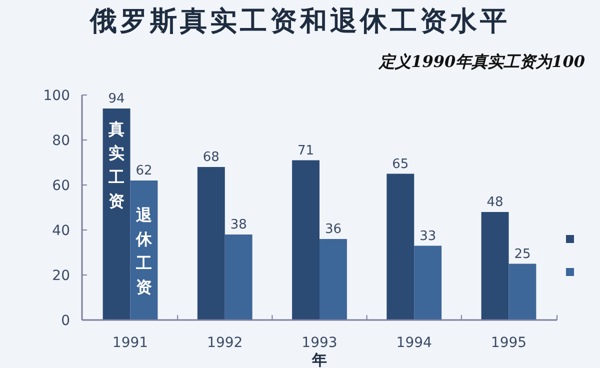  What do you see at coordinates (61, 276) in the screenshot?
I see `y-tick-label: 20` at bounding box center [61, 276].